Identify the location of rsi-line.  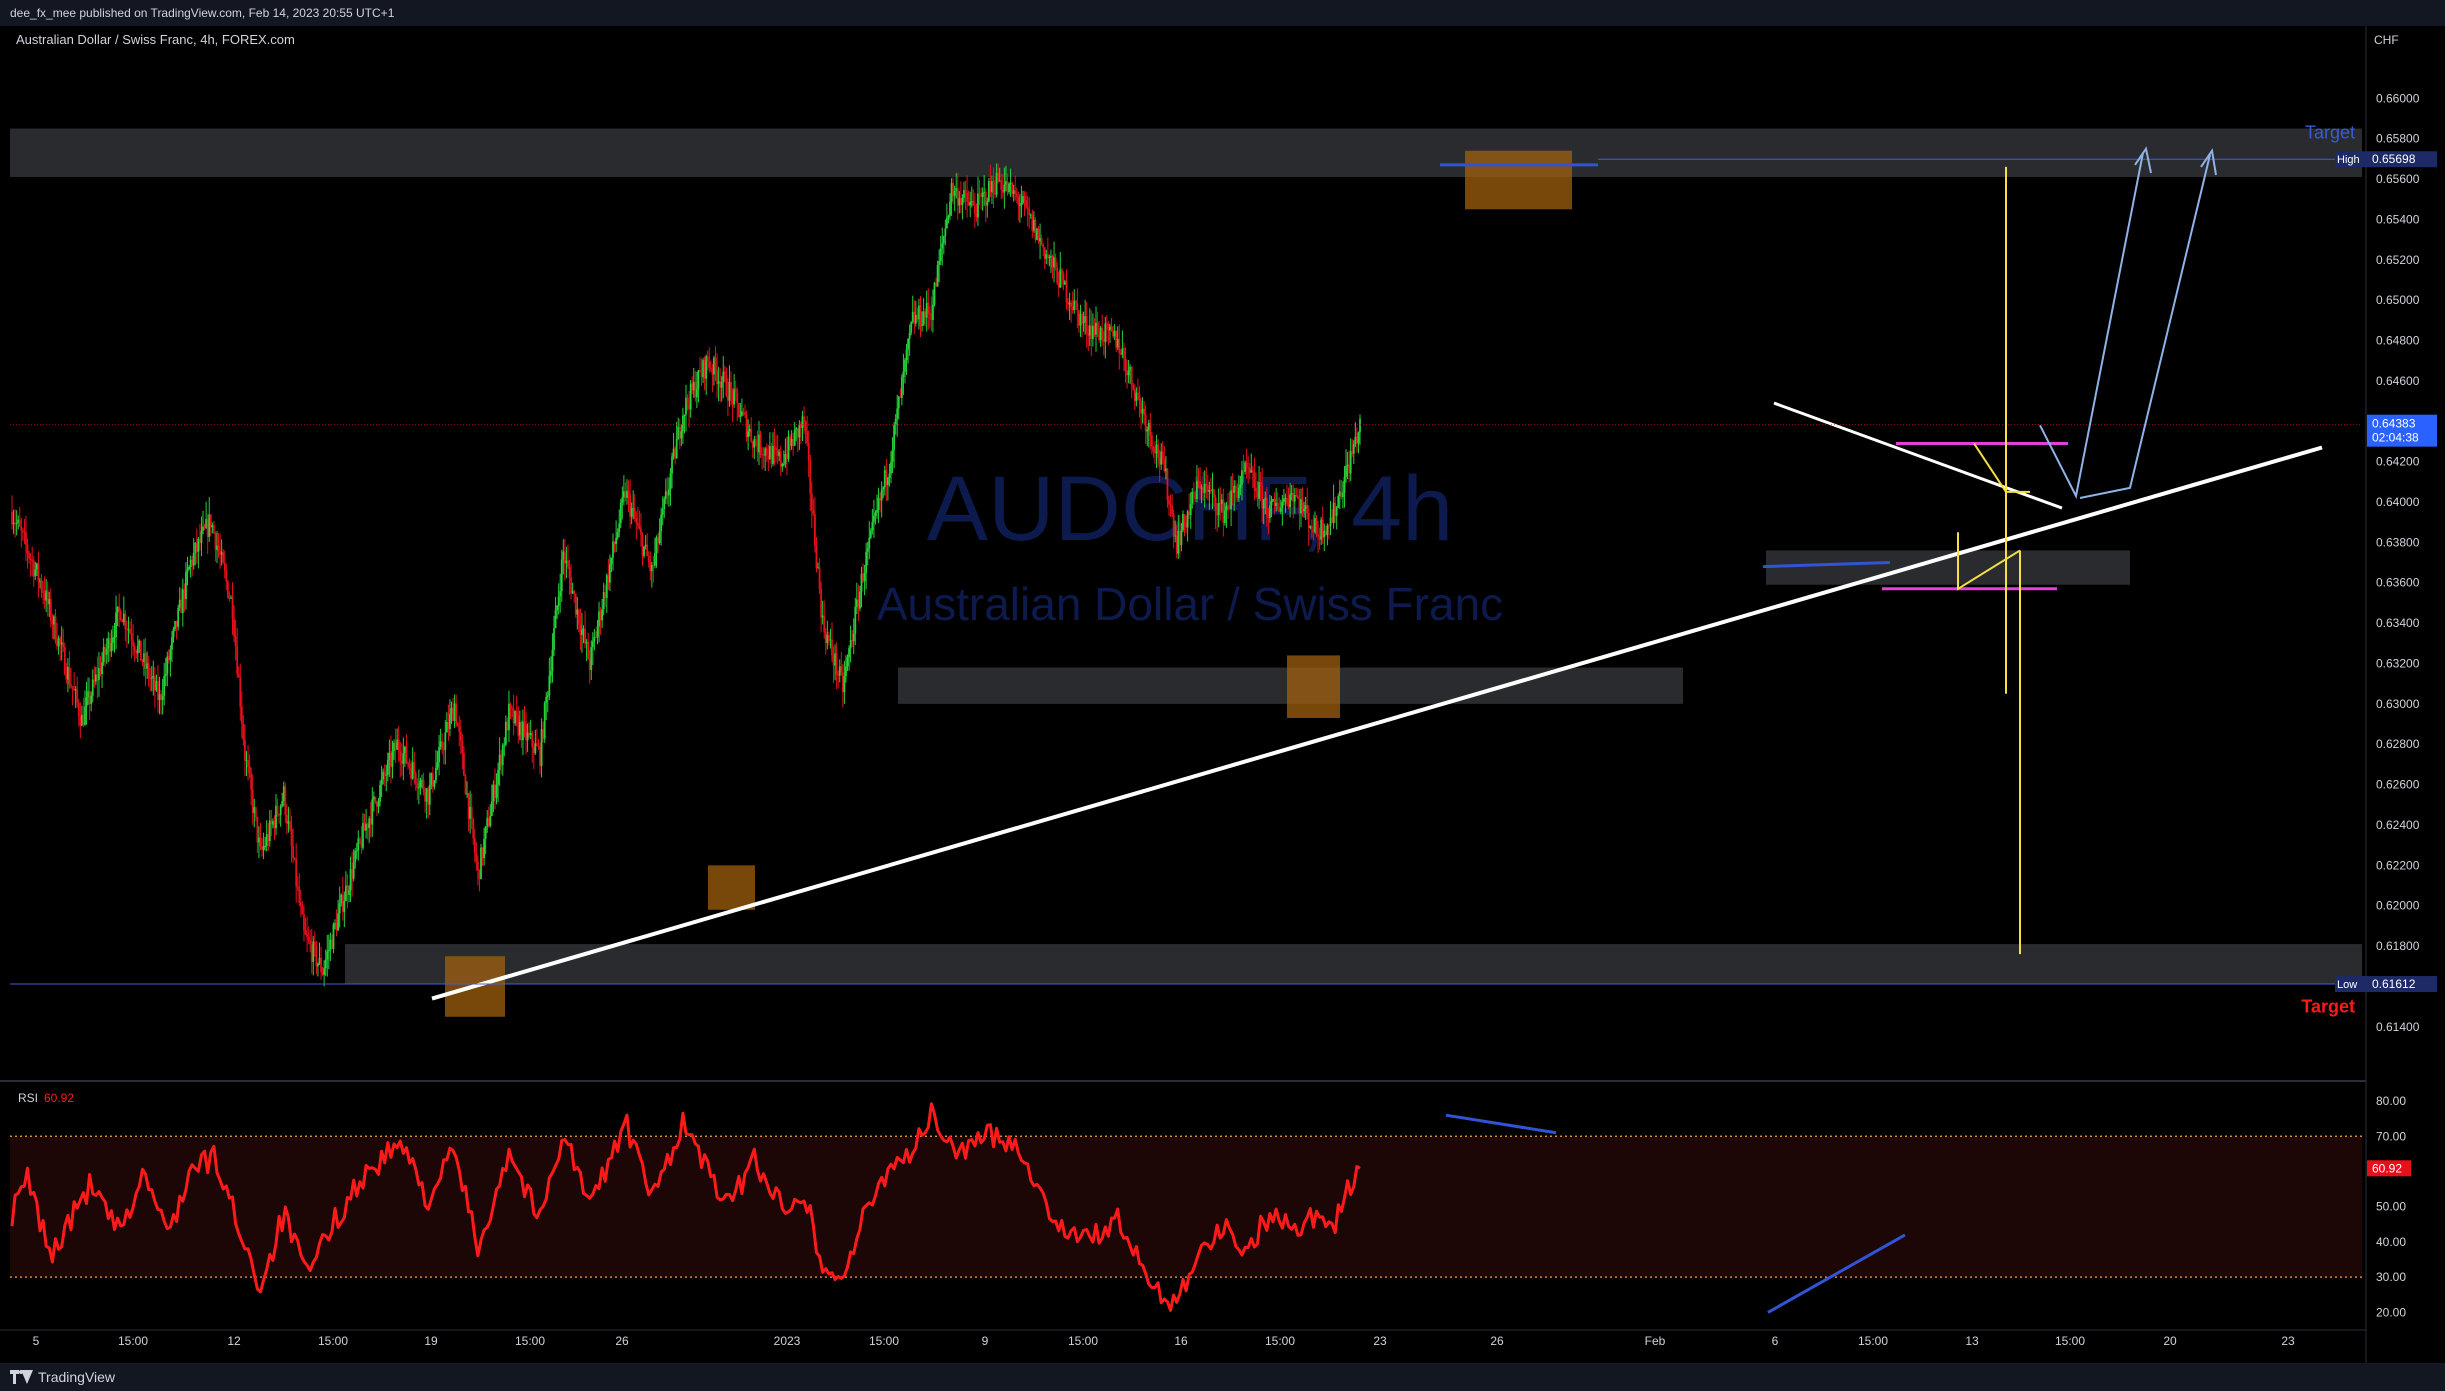
(685, 1207).